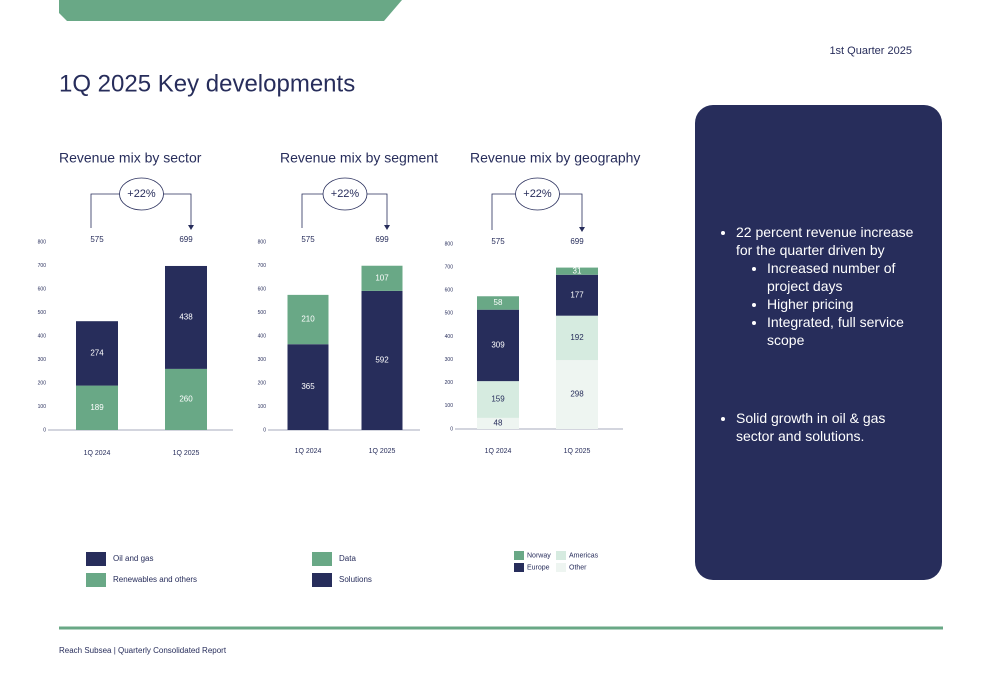  What do you see at coordinates (578, 567) in the screenshot?
I see `legend-label: Other` at bounding box center [578, 567].